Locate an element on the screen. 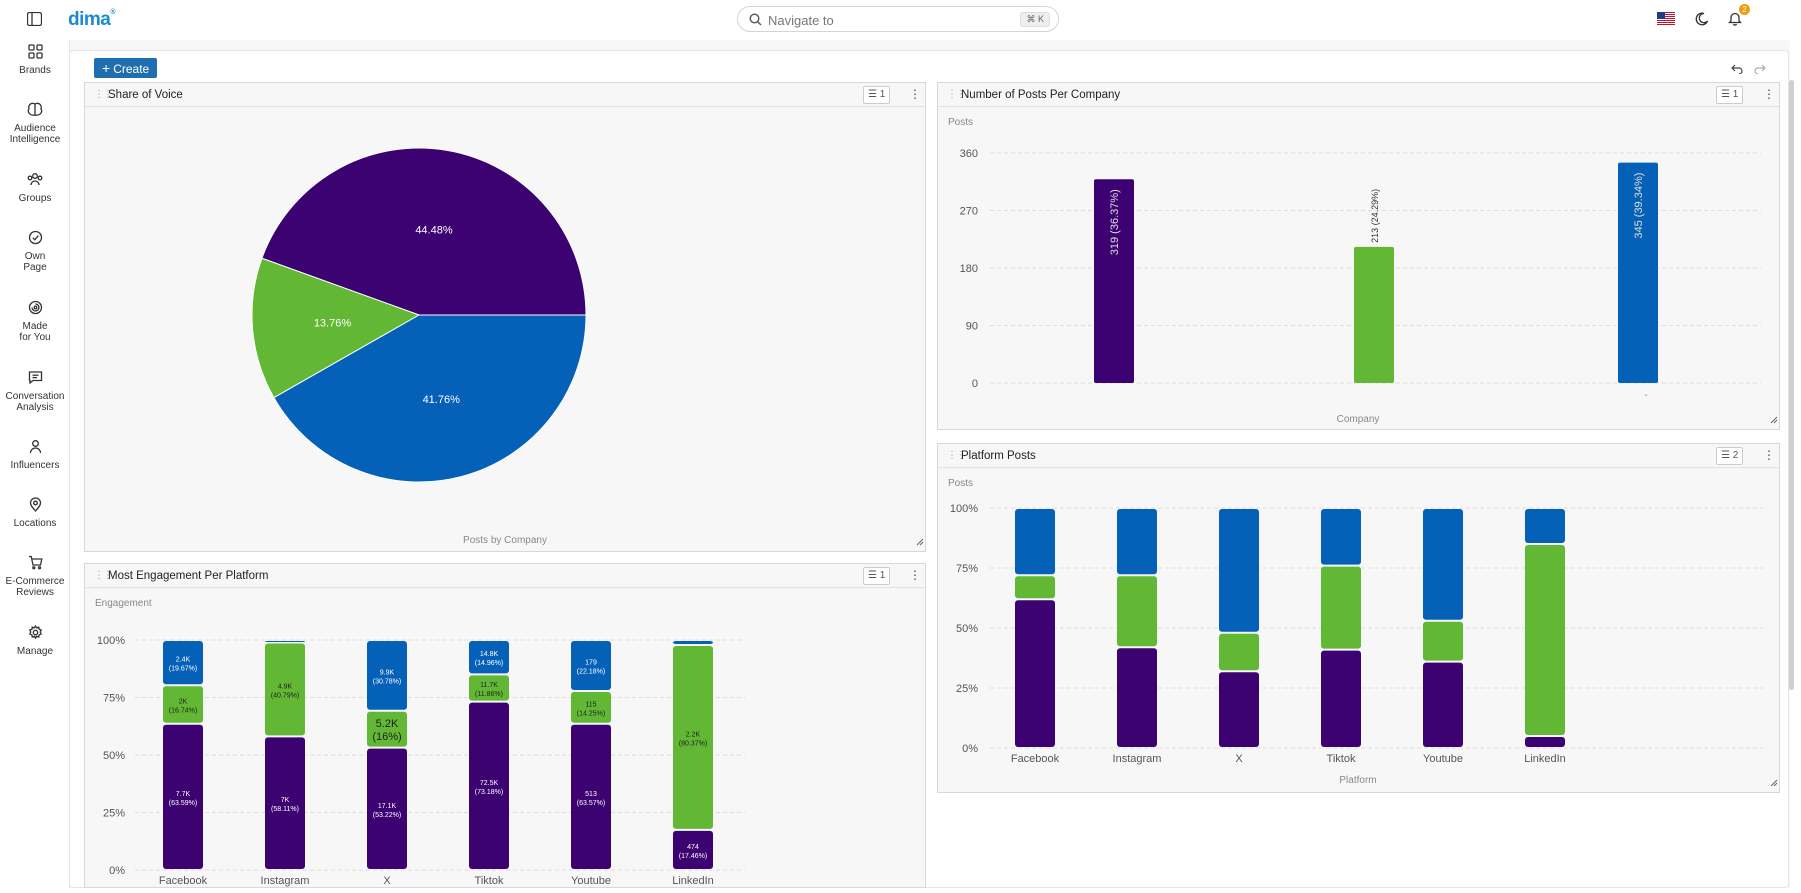 This screenshot has width=1801, height=893. spiral-icon is located at coordinates (35, 307).